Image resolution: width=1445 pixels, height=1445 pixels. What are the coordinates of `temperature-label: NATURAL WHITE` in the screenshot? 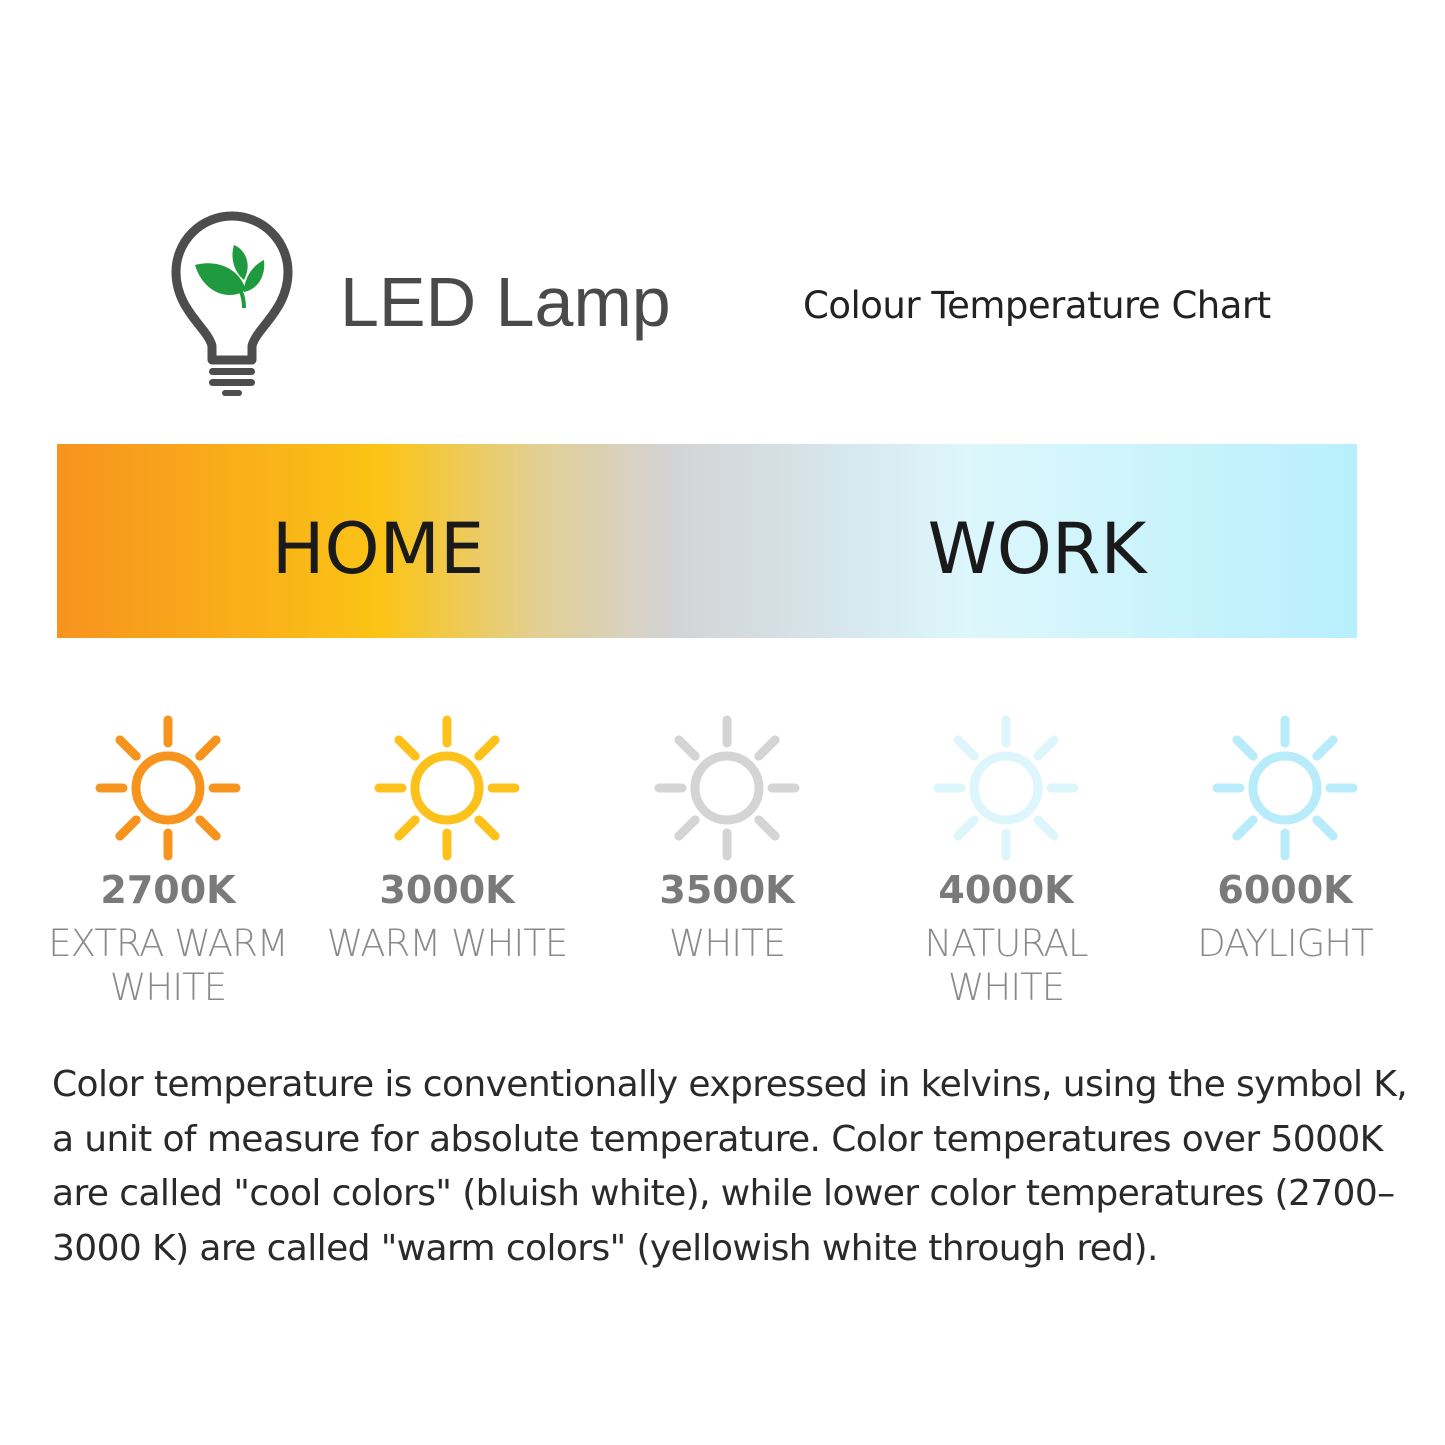 It's located at (1006, 965).